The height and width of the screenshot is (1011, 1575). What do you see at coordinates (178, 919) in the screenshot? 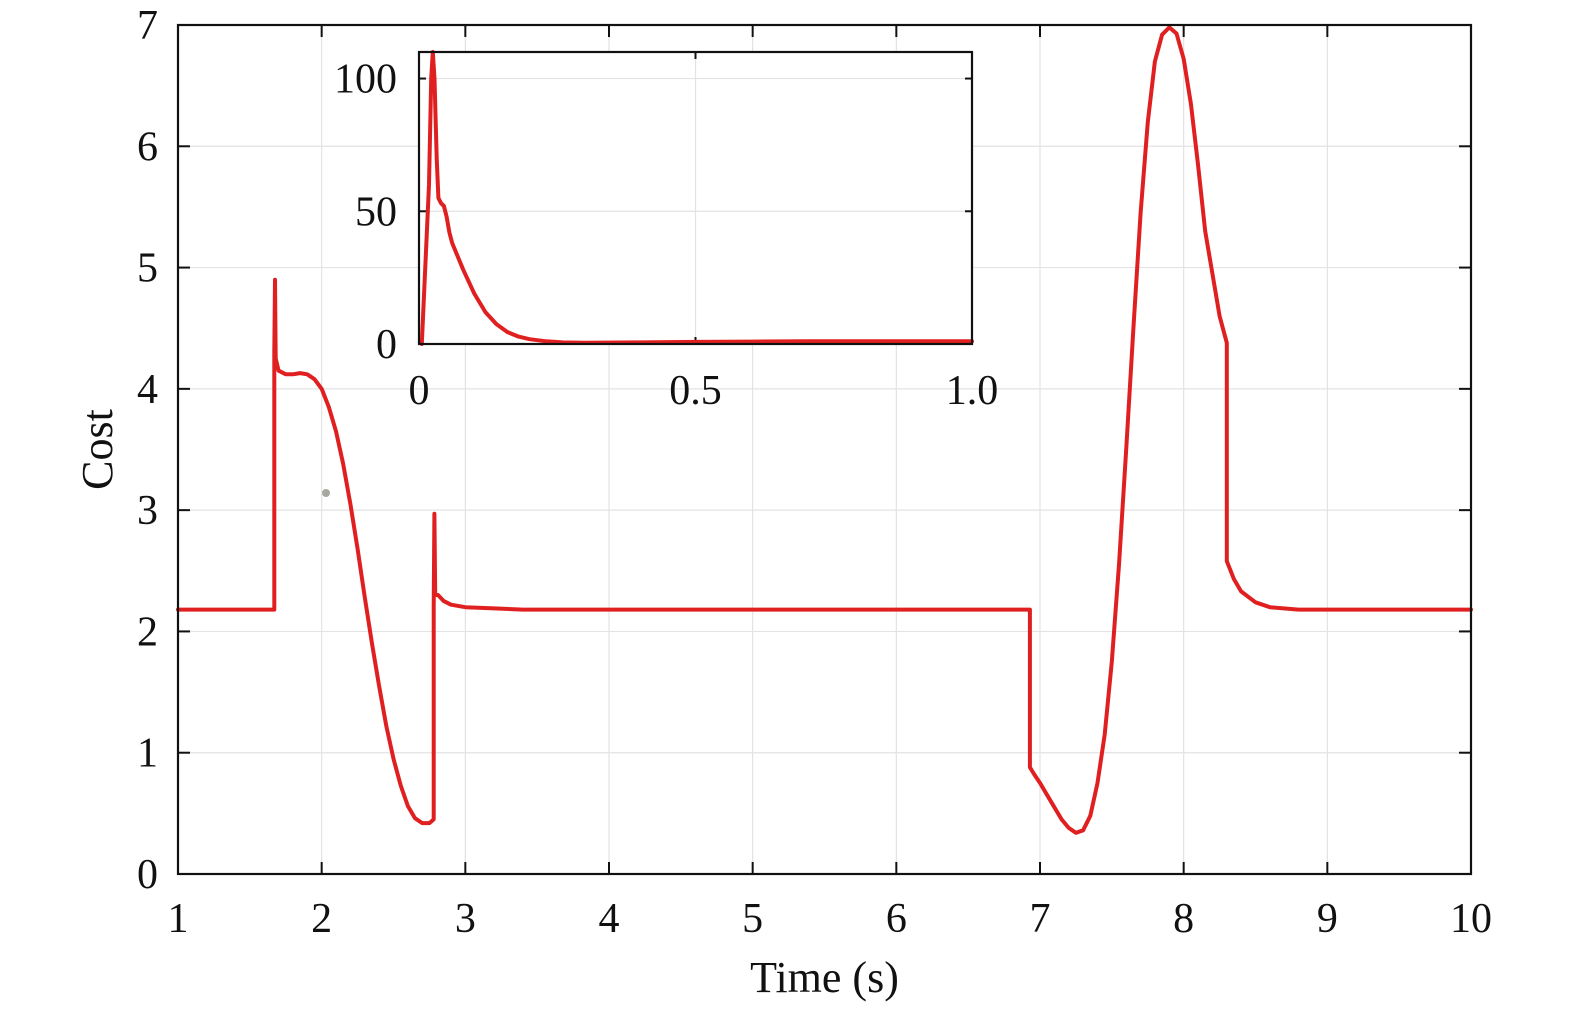
I see `main-x-tick-label: 1` at bounding box center [178, 919].